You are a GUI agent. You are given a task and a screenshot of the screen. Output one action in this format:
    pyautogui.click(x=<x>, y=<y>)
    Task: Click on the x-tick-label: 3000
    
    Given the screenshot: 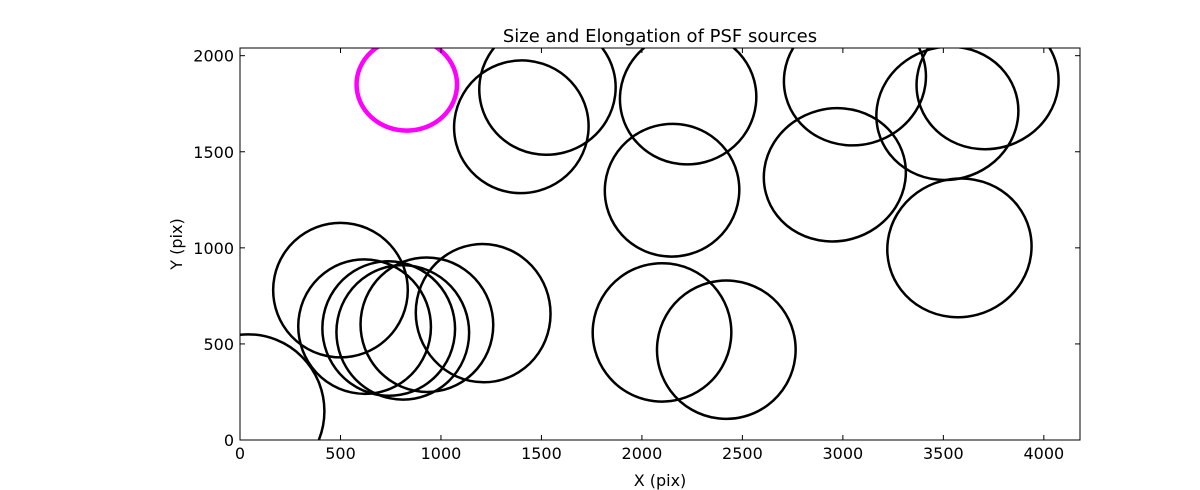 What is the action you would take?
    pyautogui.click(x=843, y=453)
    